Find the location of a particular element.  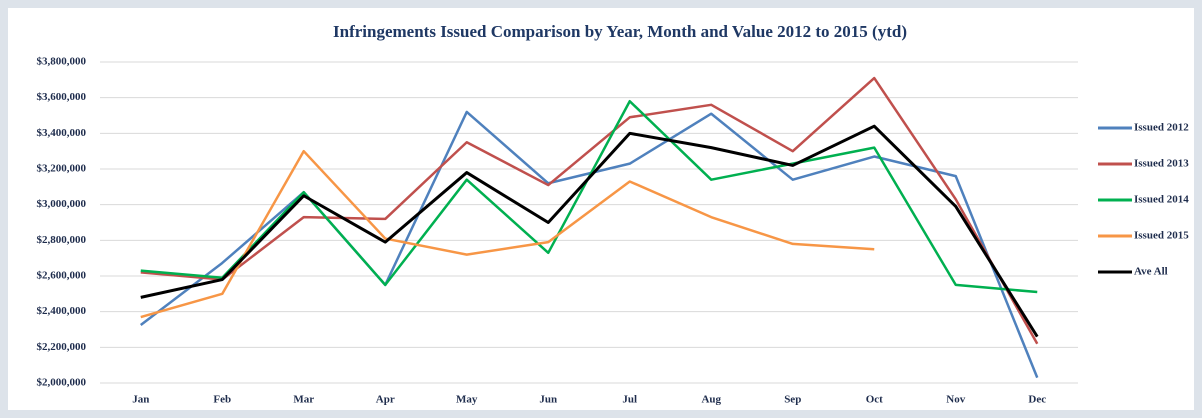

x-tick-label: Aug is located at coordinates (711, 400).